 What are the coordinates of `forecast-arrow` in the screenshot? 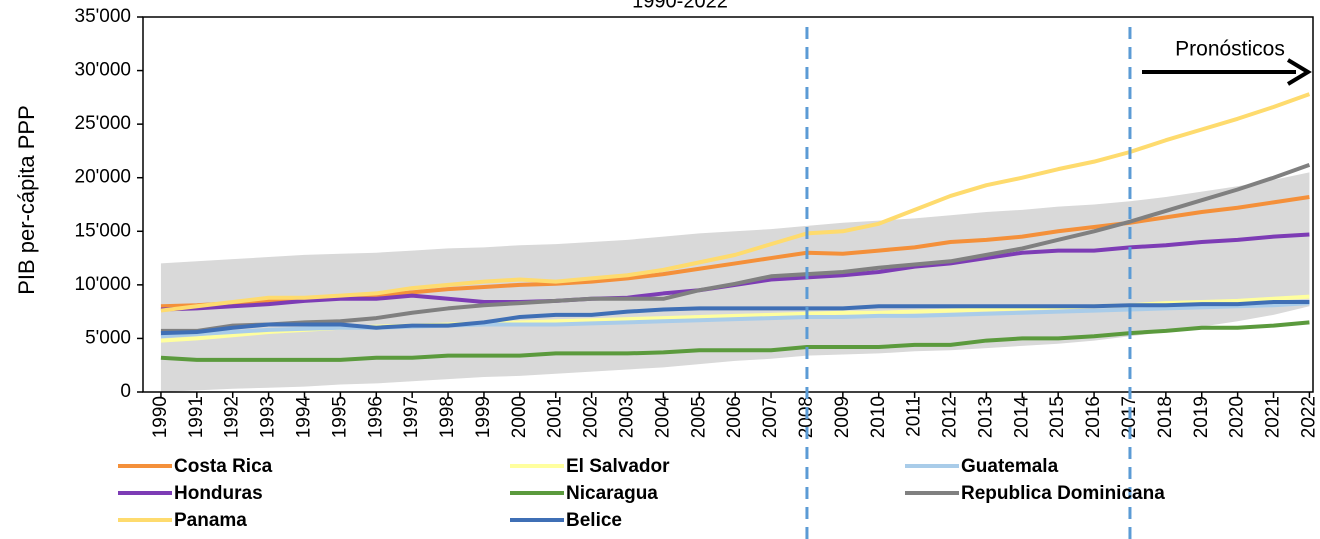 It's located at (1227, 72).